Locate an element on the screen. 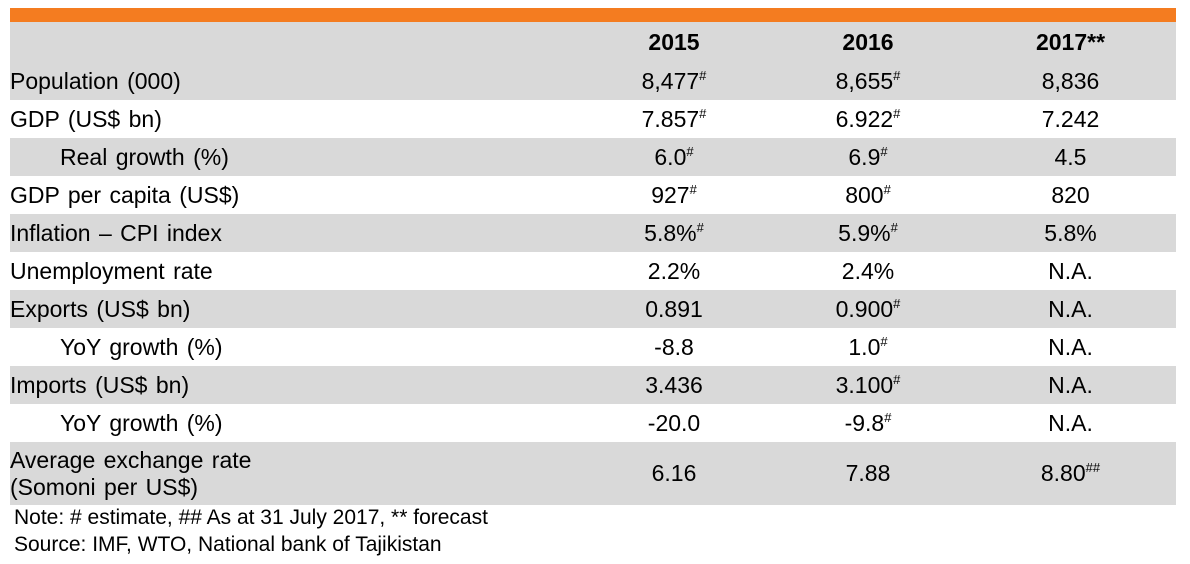  value-text: 0.891 is located at coordinates (674, 308).